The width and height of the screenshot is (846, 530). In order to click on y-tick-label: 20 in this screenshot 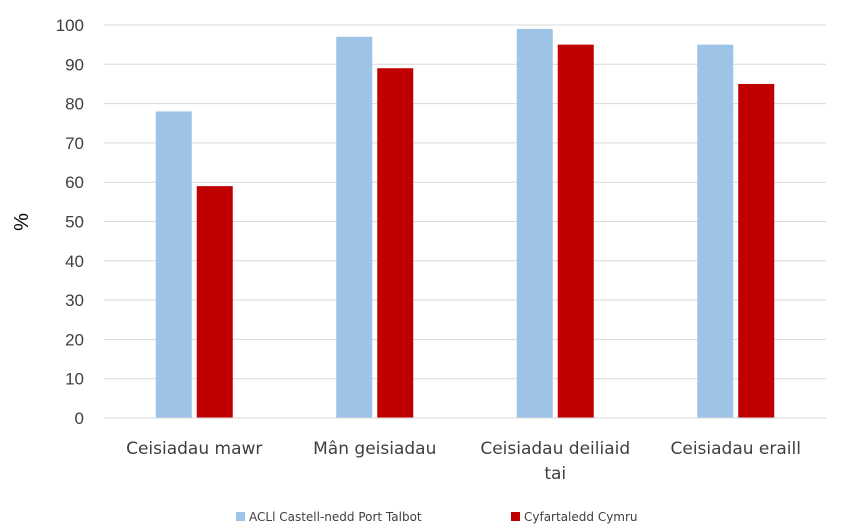, I will do `click(74, 339)`.